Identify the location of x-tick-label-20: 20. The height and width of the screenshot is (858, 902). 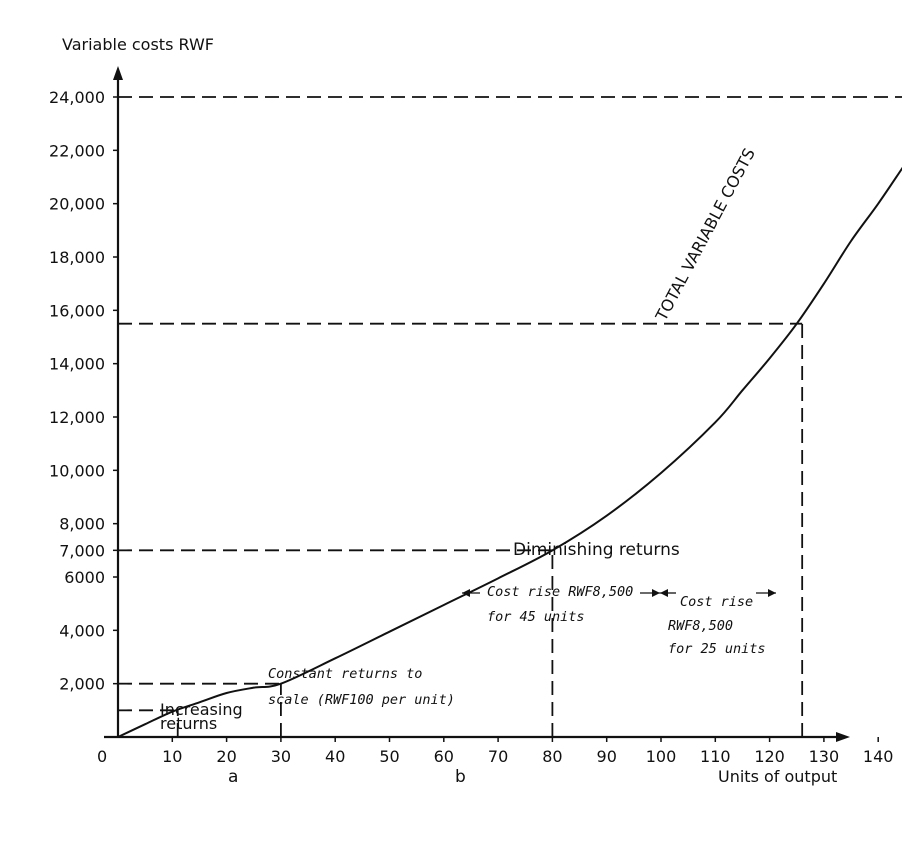
(226, 756).